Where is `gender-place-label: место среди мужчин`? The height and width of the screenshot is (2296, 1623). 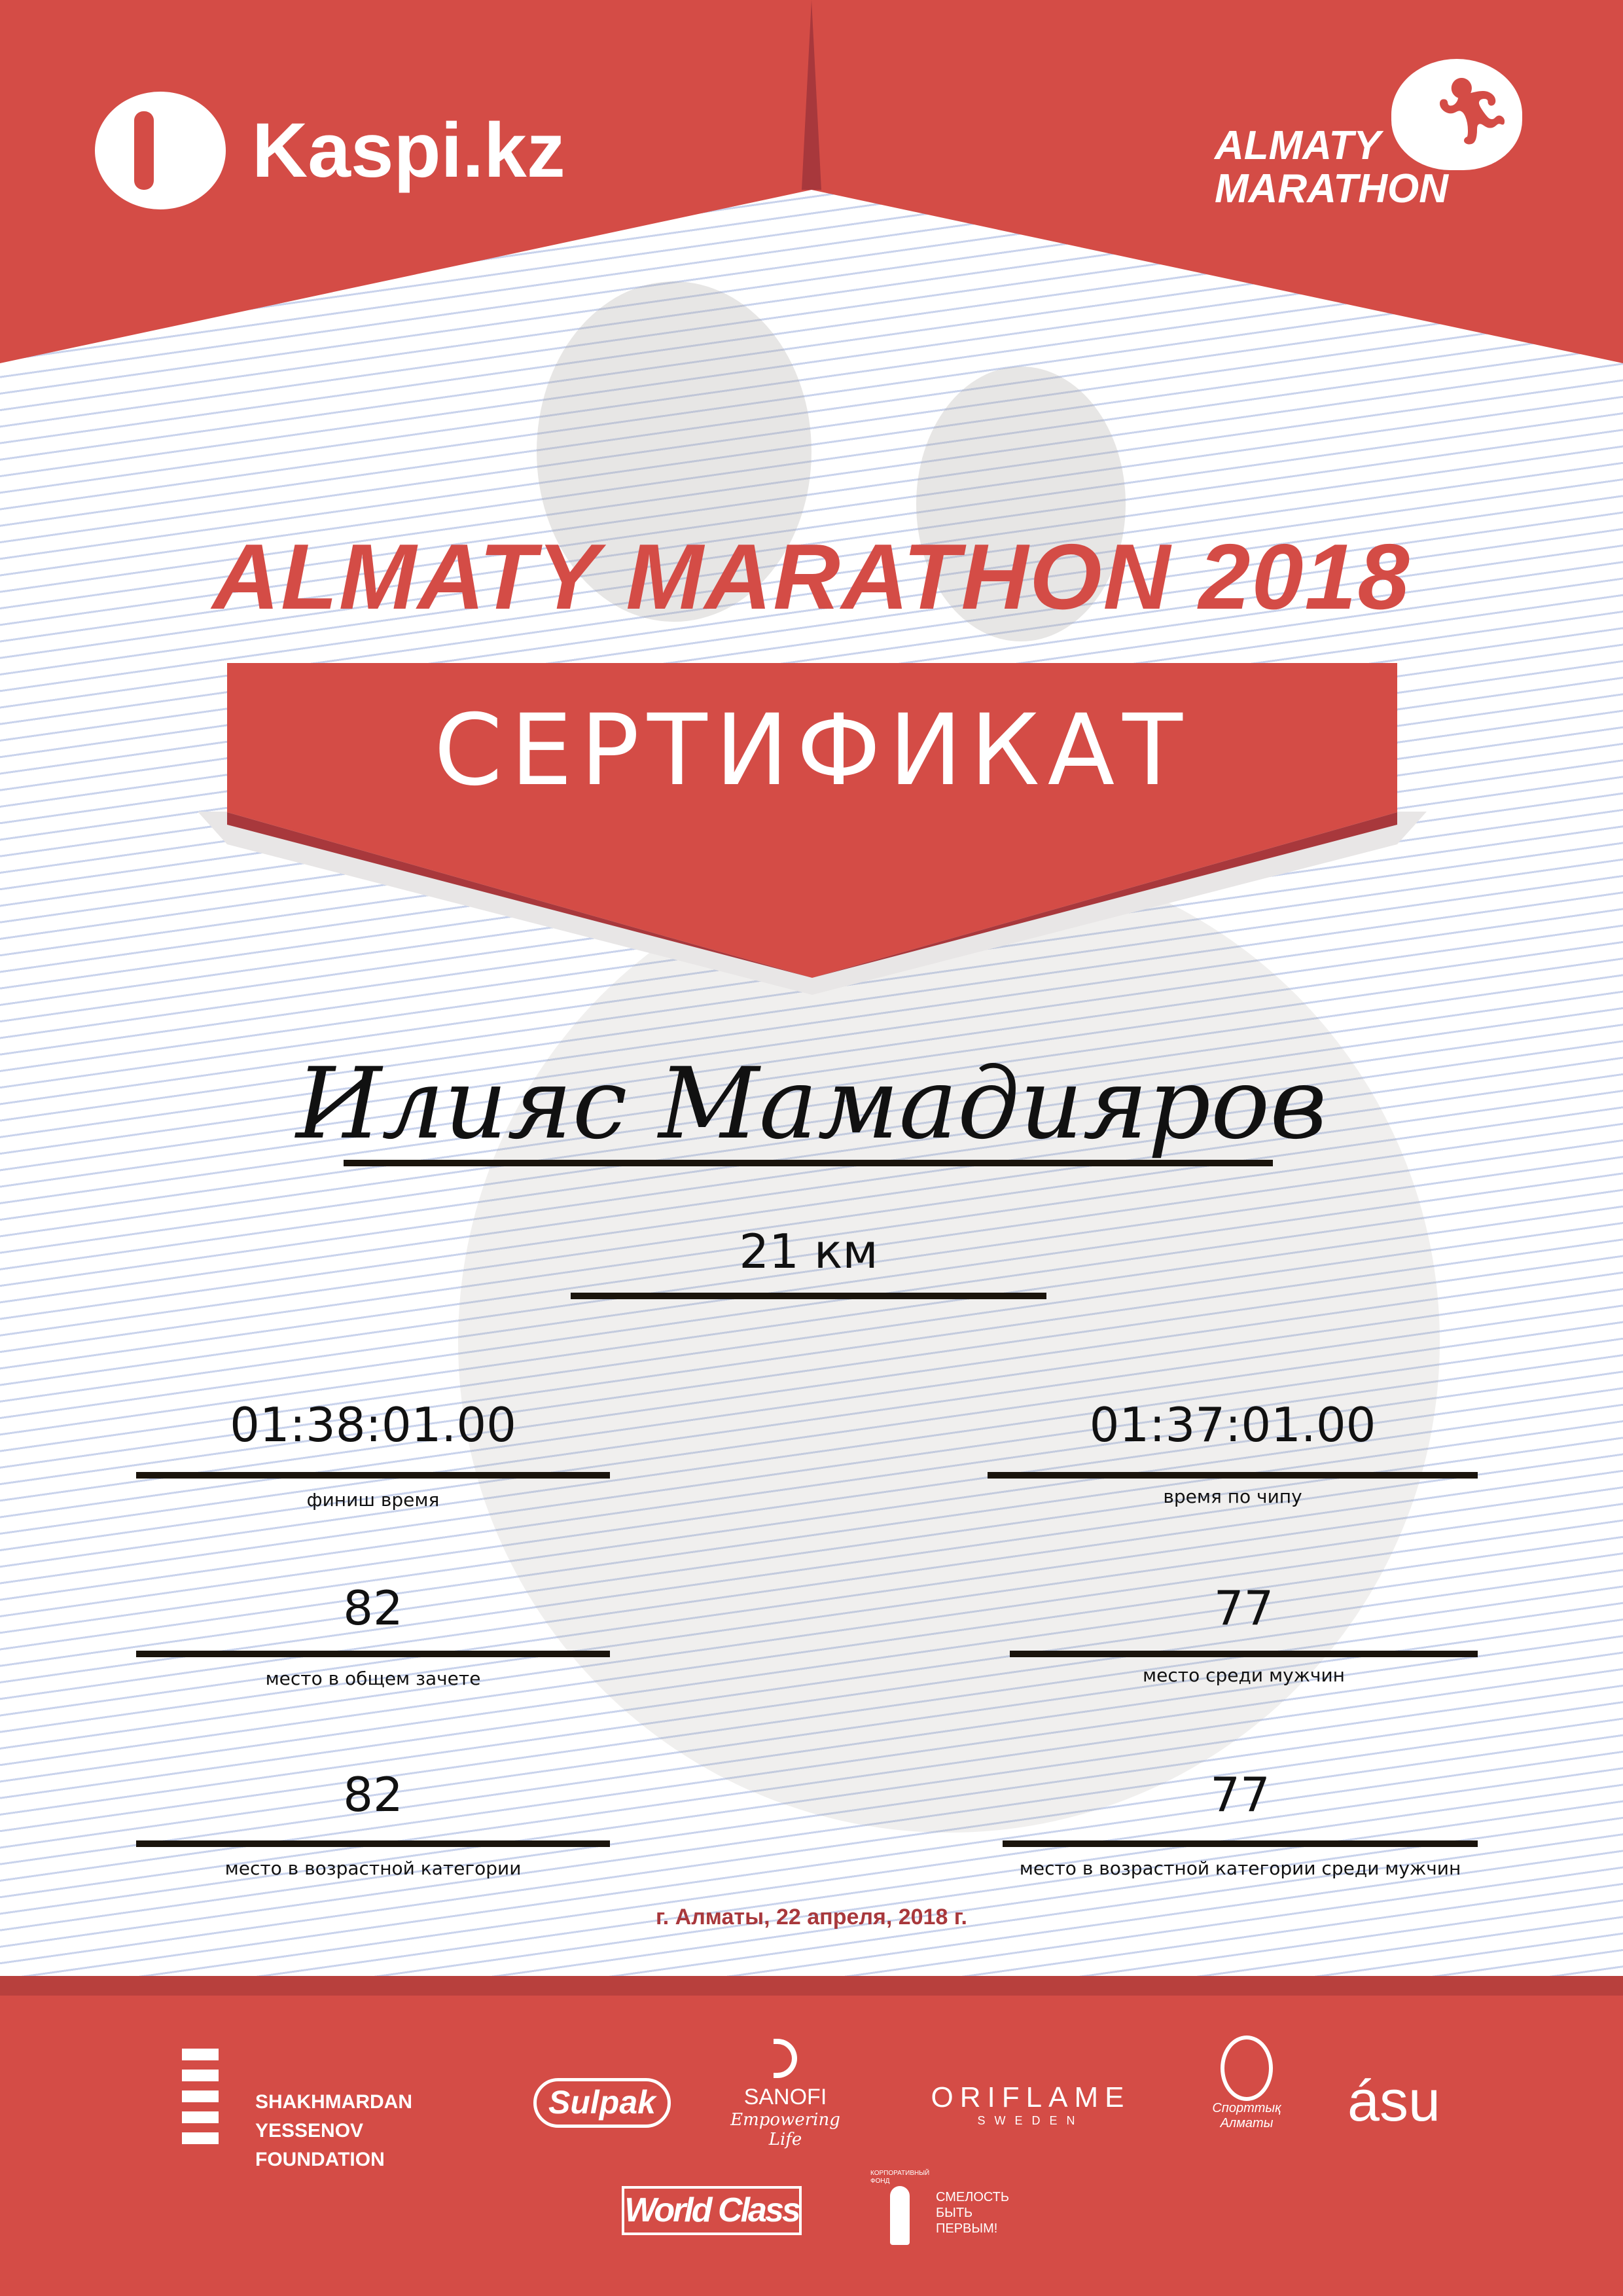 gender-place-label: место среди мужчин is located at coordinates (1244, 1675).